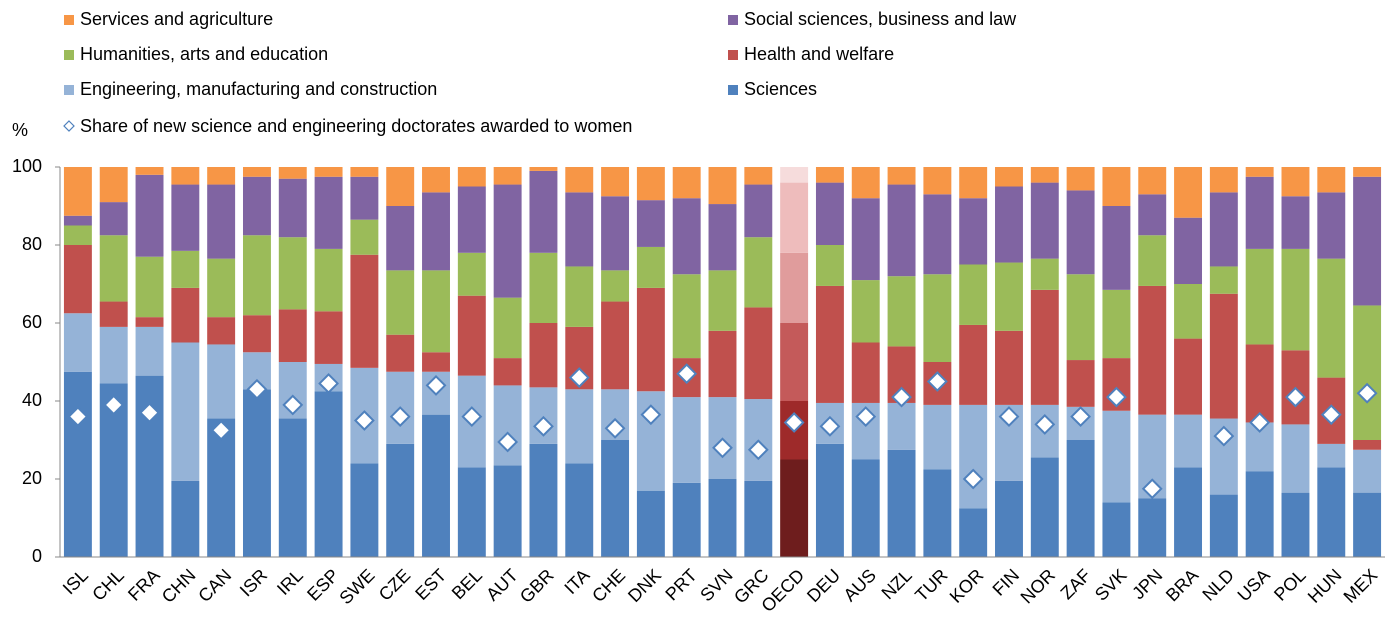 The height and width of the screenshot is (621, 1390). I want to click on legend-marker, so click(69, 126).